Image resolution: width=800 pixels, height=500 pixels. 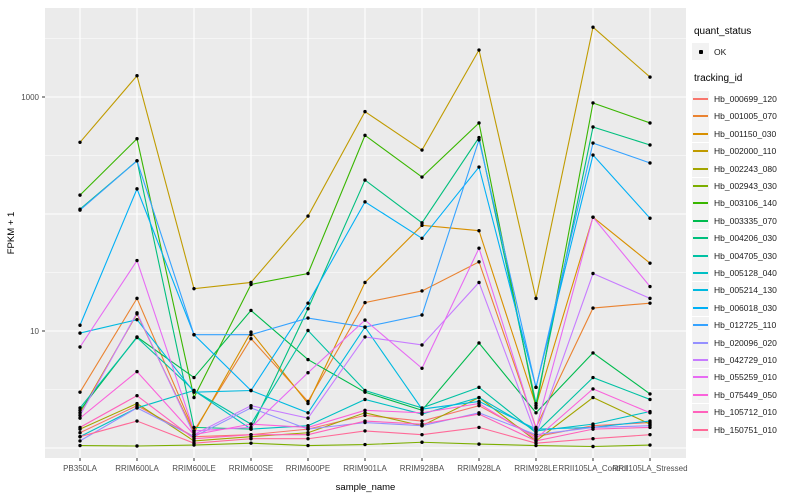 I want to click on legend-item-Hb_020096_020: Hb_020096_020, so click(x=745, y=343).